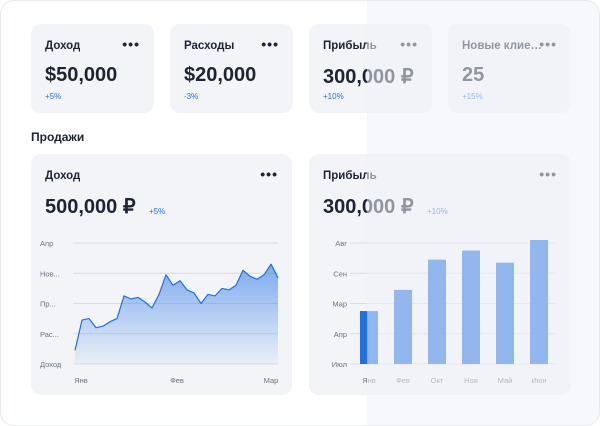  I want to click on stat-delta: +5%, so click(53, 96).